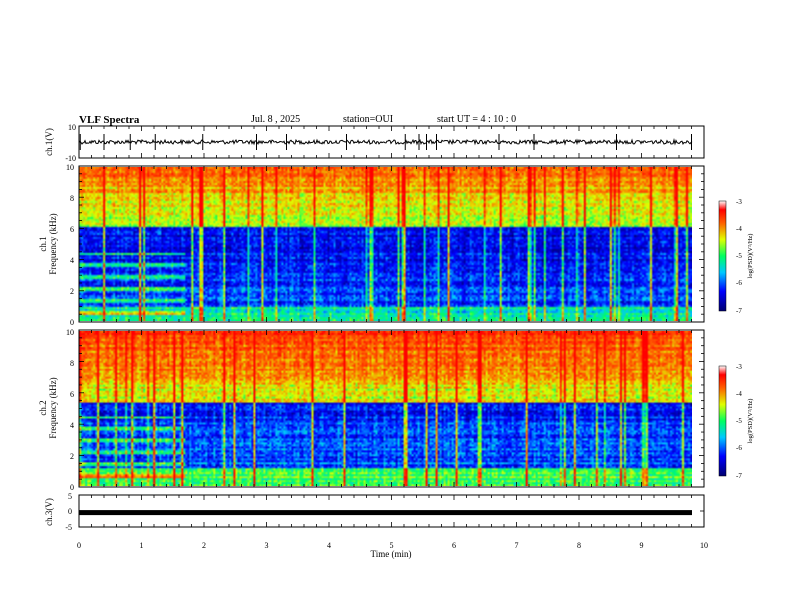 This screenshot has width=792, height=612. What do you see at coordinates (579, 545) in the screenshot?
I see `x-tick-label: 8` at bounding box center [579, 545].